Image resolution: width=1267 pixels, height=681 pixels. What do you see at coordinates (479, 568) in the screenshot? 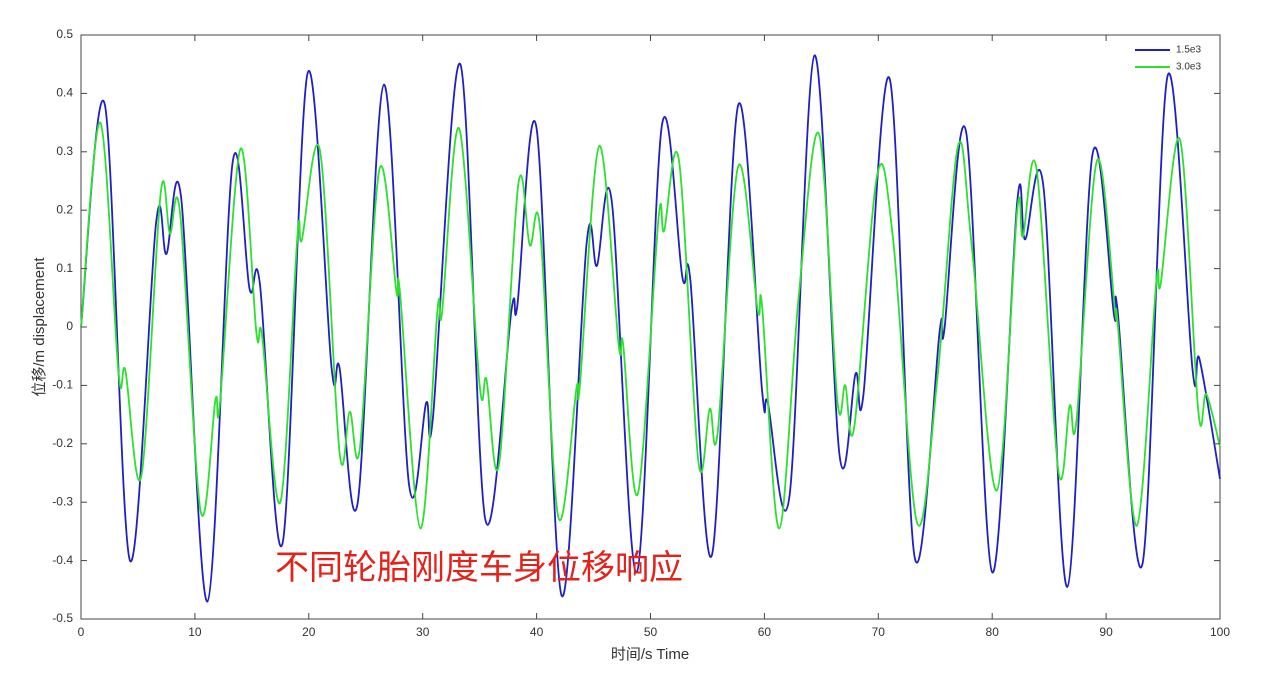
I see `annotation: 不同轮胎刚度车身位移响应` at bounding box center [479, 568].